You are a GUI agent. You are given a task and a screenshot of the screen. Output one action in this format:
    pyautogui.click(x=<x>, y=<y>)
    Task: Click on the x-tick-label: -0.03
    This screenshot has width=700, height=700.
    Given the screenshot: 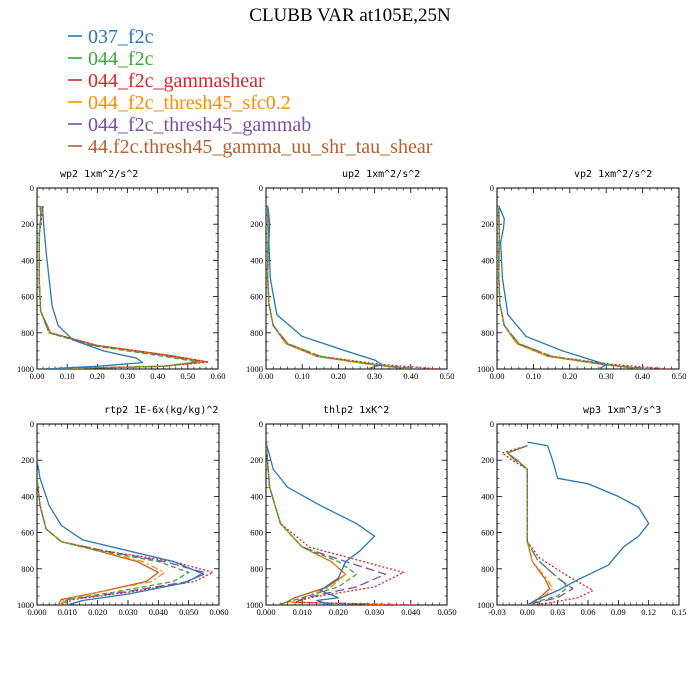 What is the action you would take?
    pyautogui.click(x=497, y=612)
    